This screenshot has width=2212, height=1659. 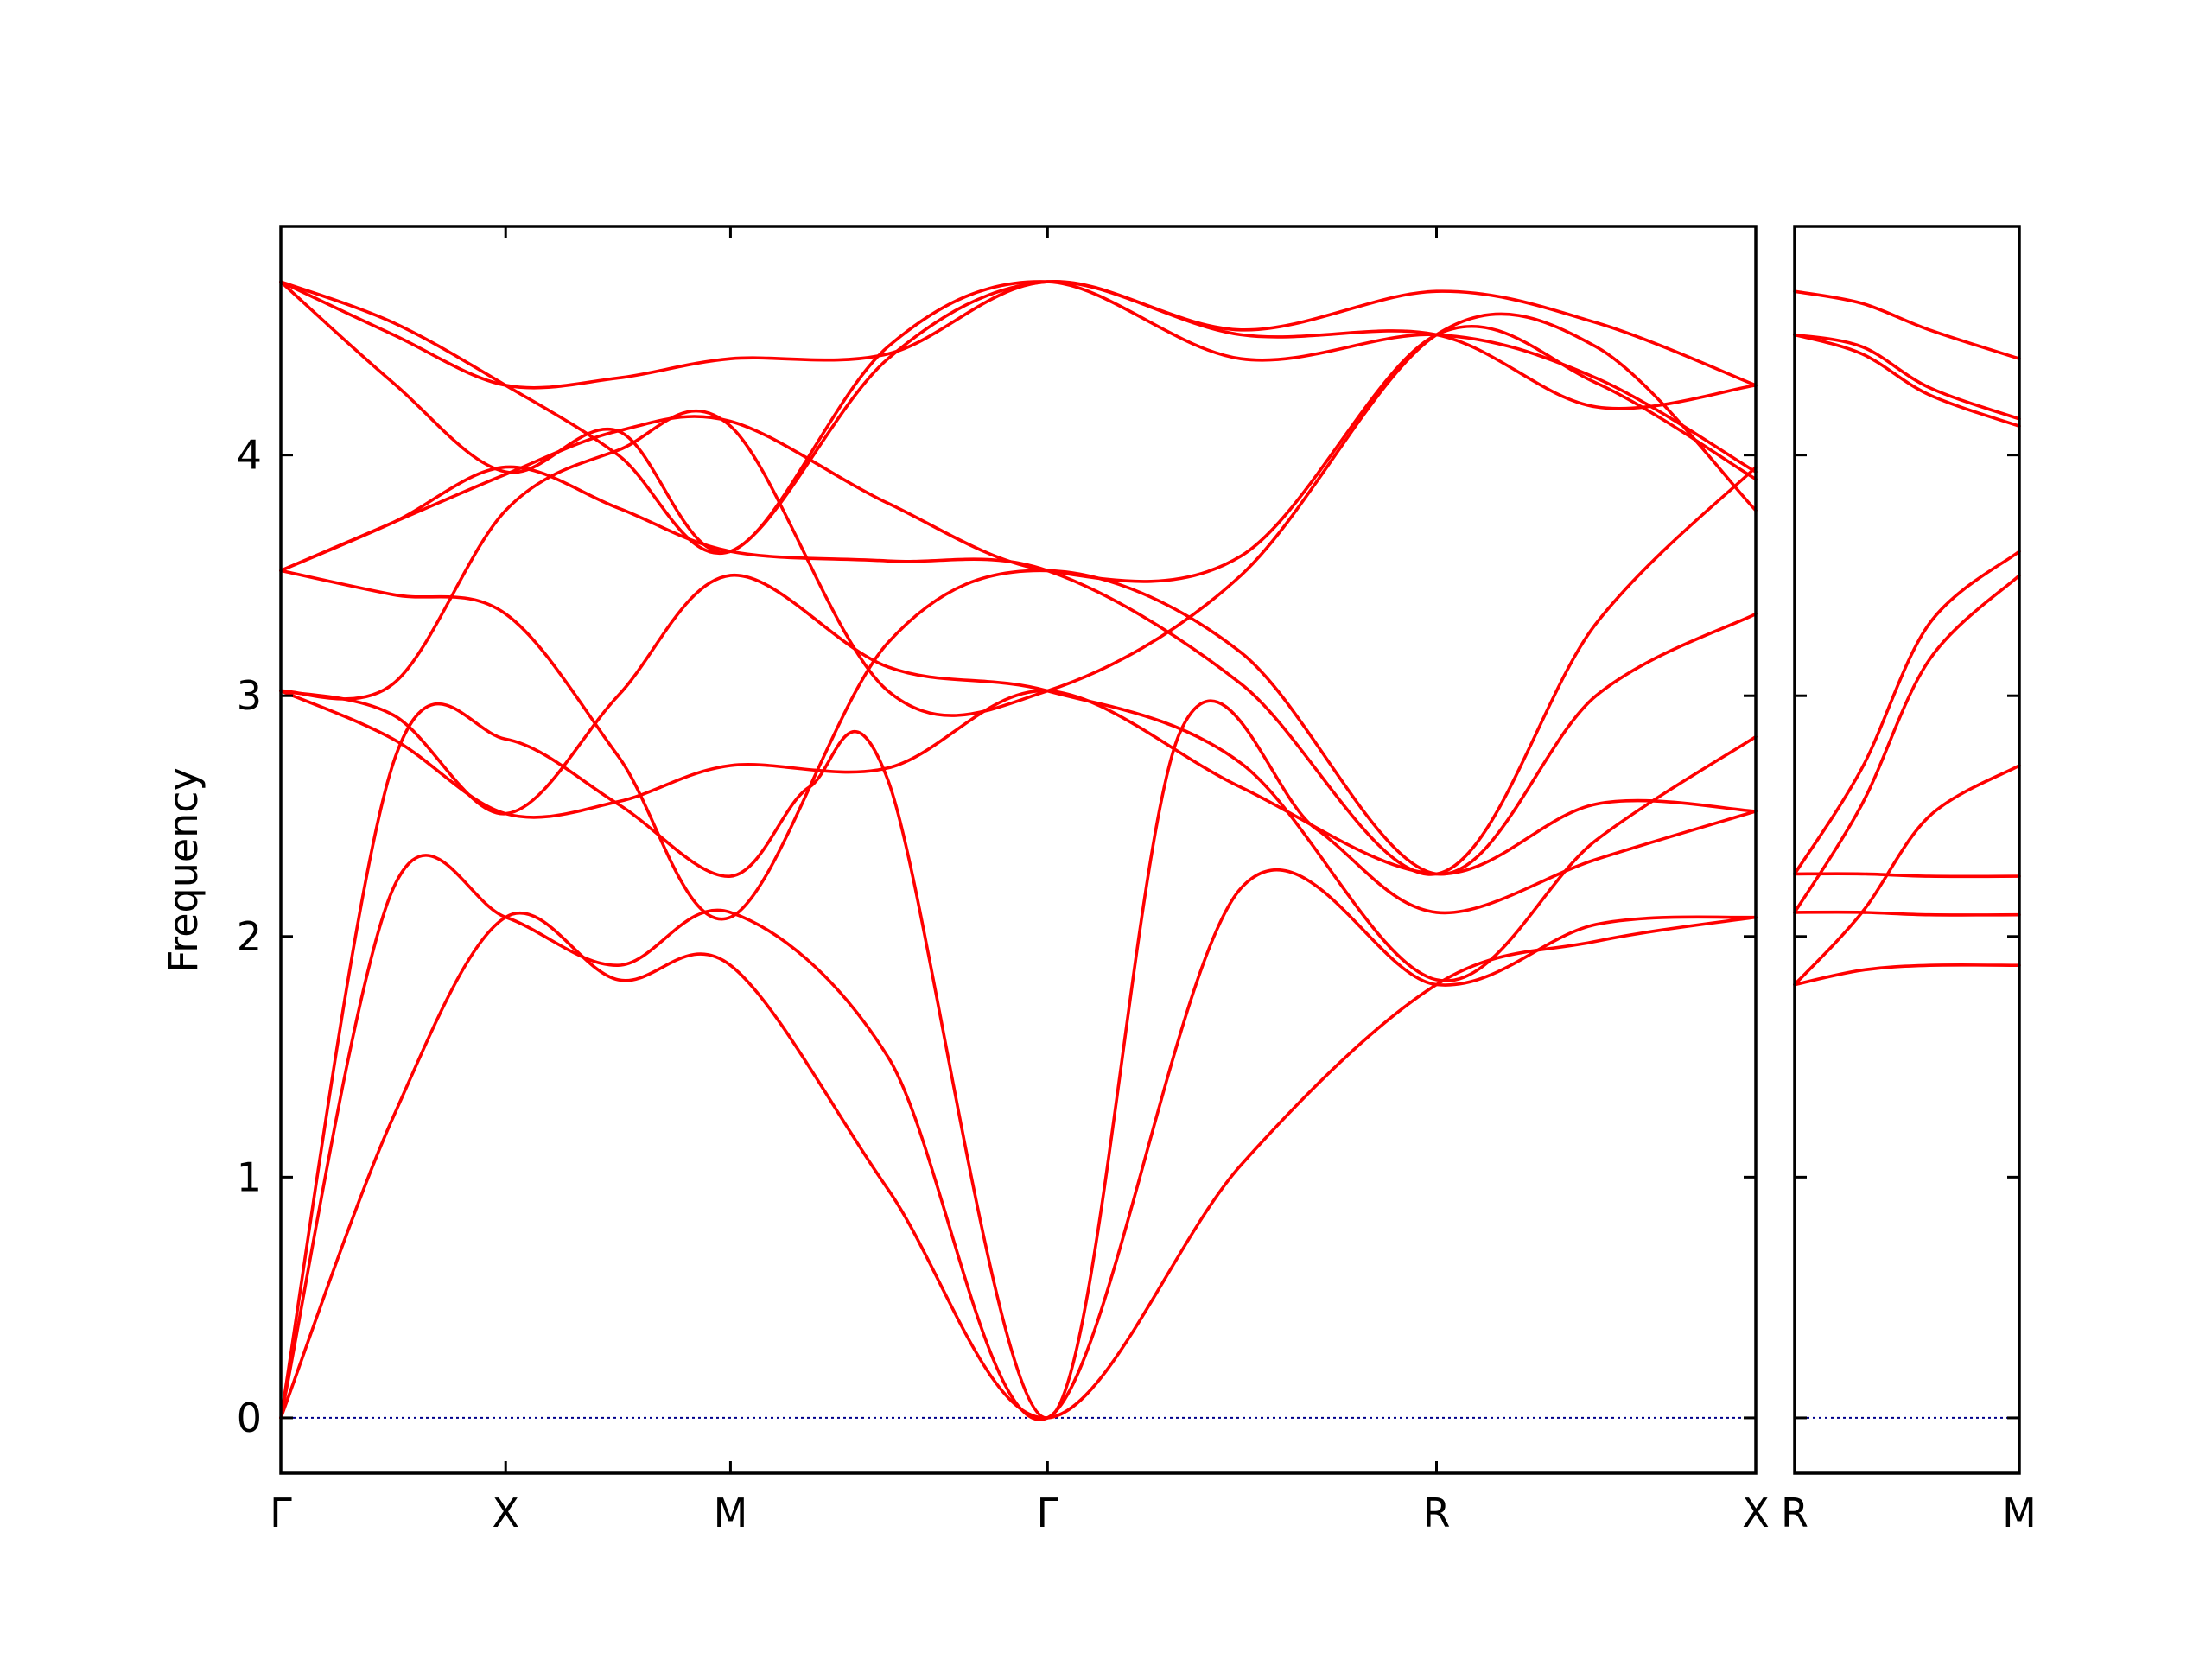 What do you see at coordinates (249, 936) in the screenshot?
I see `ytick-label: 2` at bounding box center [249, 936].